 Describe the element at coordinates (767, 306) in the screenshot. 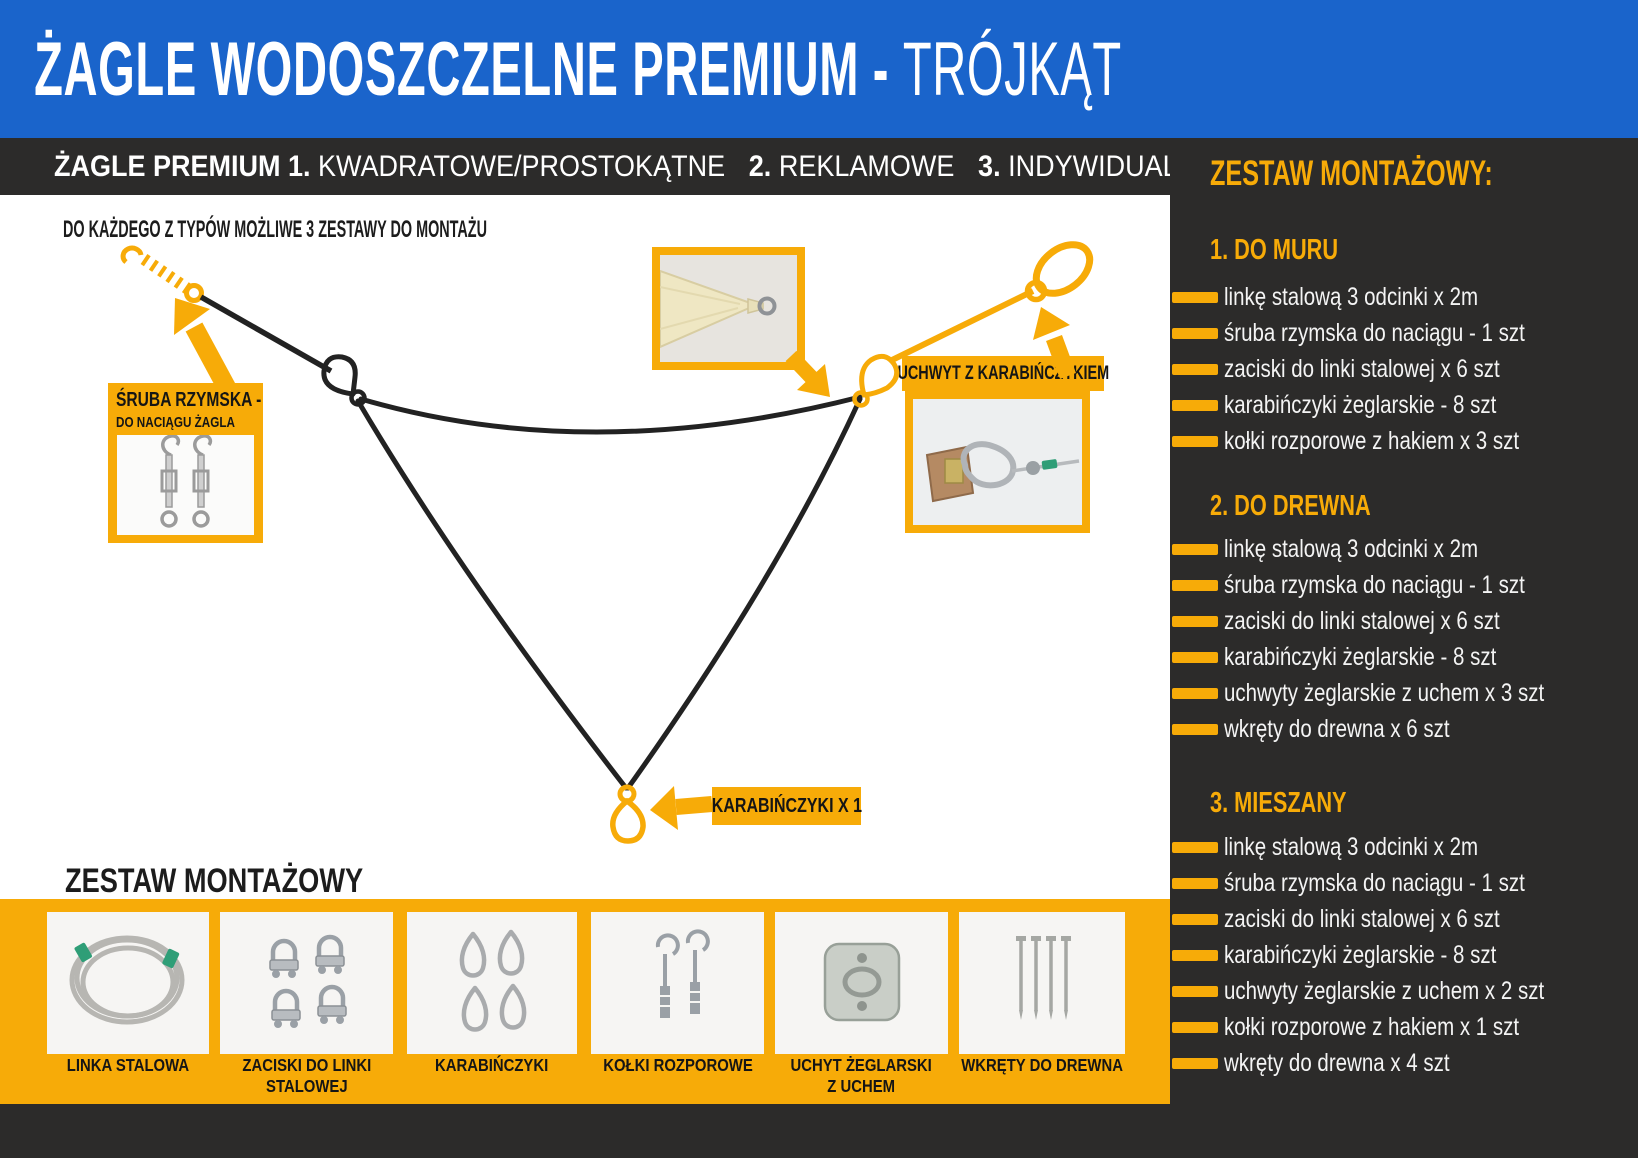

I see `sail-ring-icon` at that location.